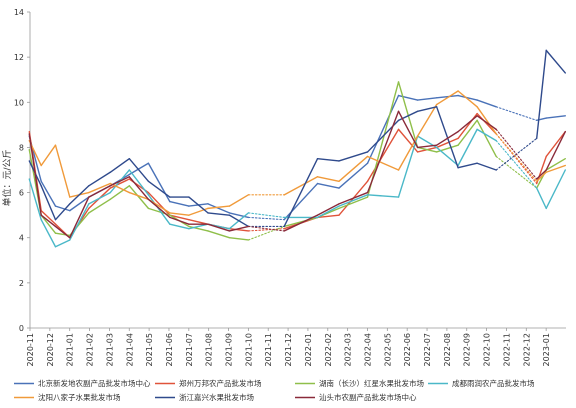  I want to click on x-tick-label: 2022-03, so click(348, 349).